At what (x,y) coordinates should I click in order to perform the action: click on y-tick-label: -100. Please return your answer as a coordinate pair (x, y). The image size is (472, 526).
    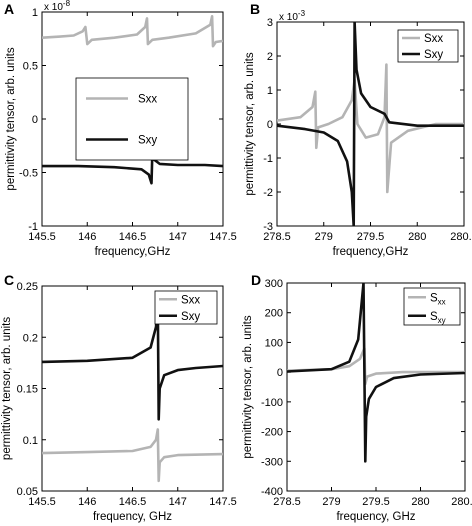
    Looking at the image, I should click on (272, 403).